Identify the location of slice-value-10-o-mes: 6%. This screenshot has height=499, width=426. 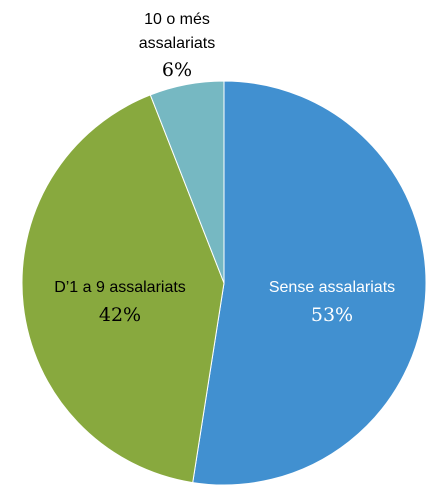
(177, 70).